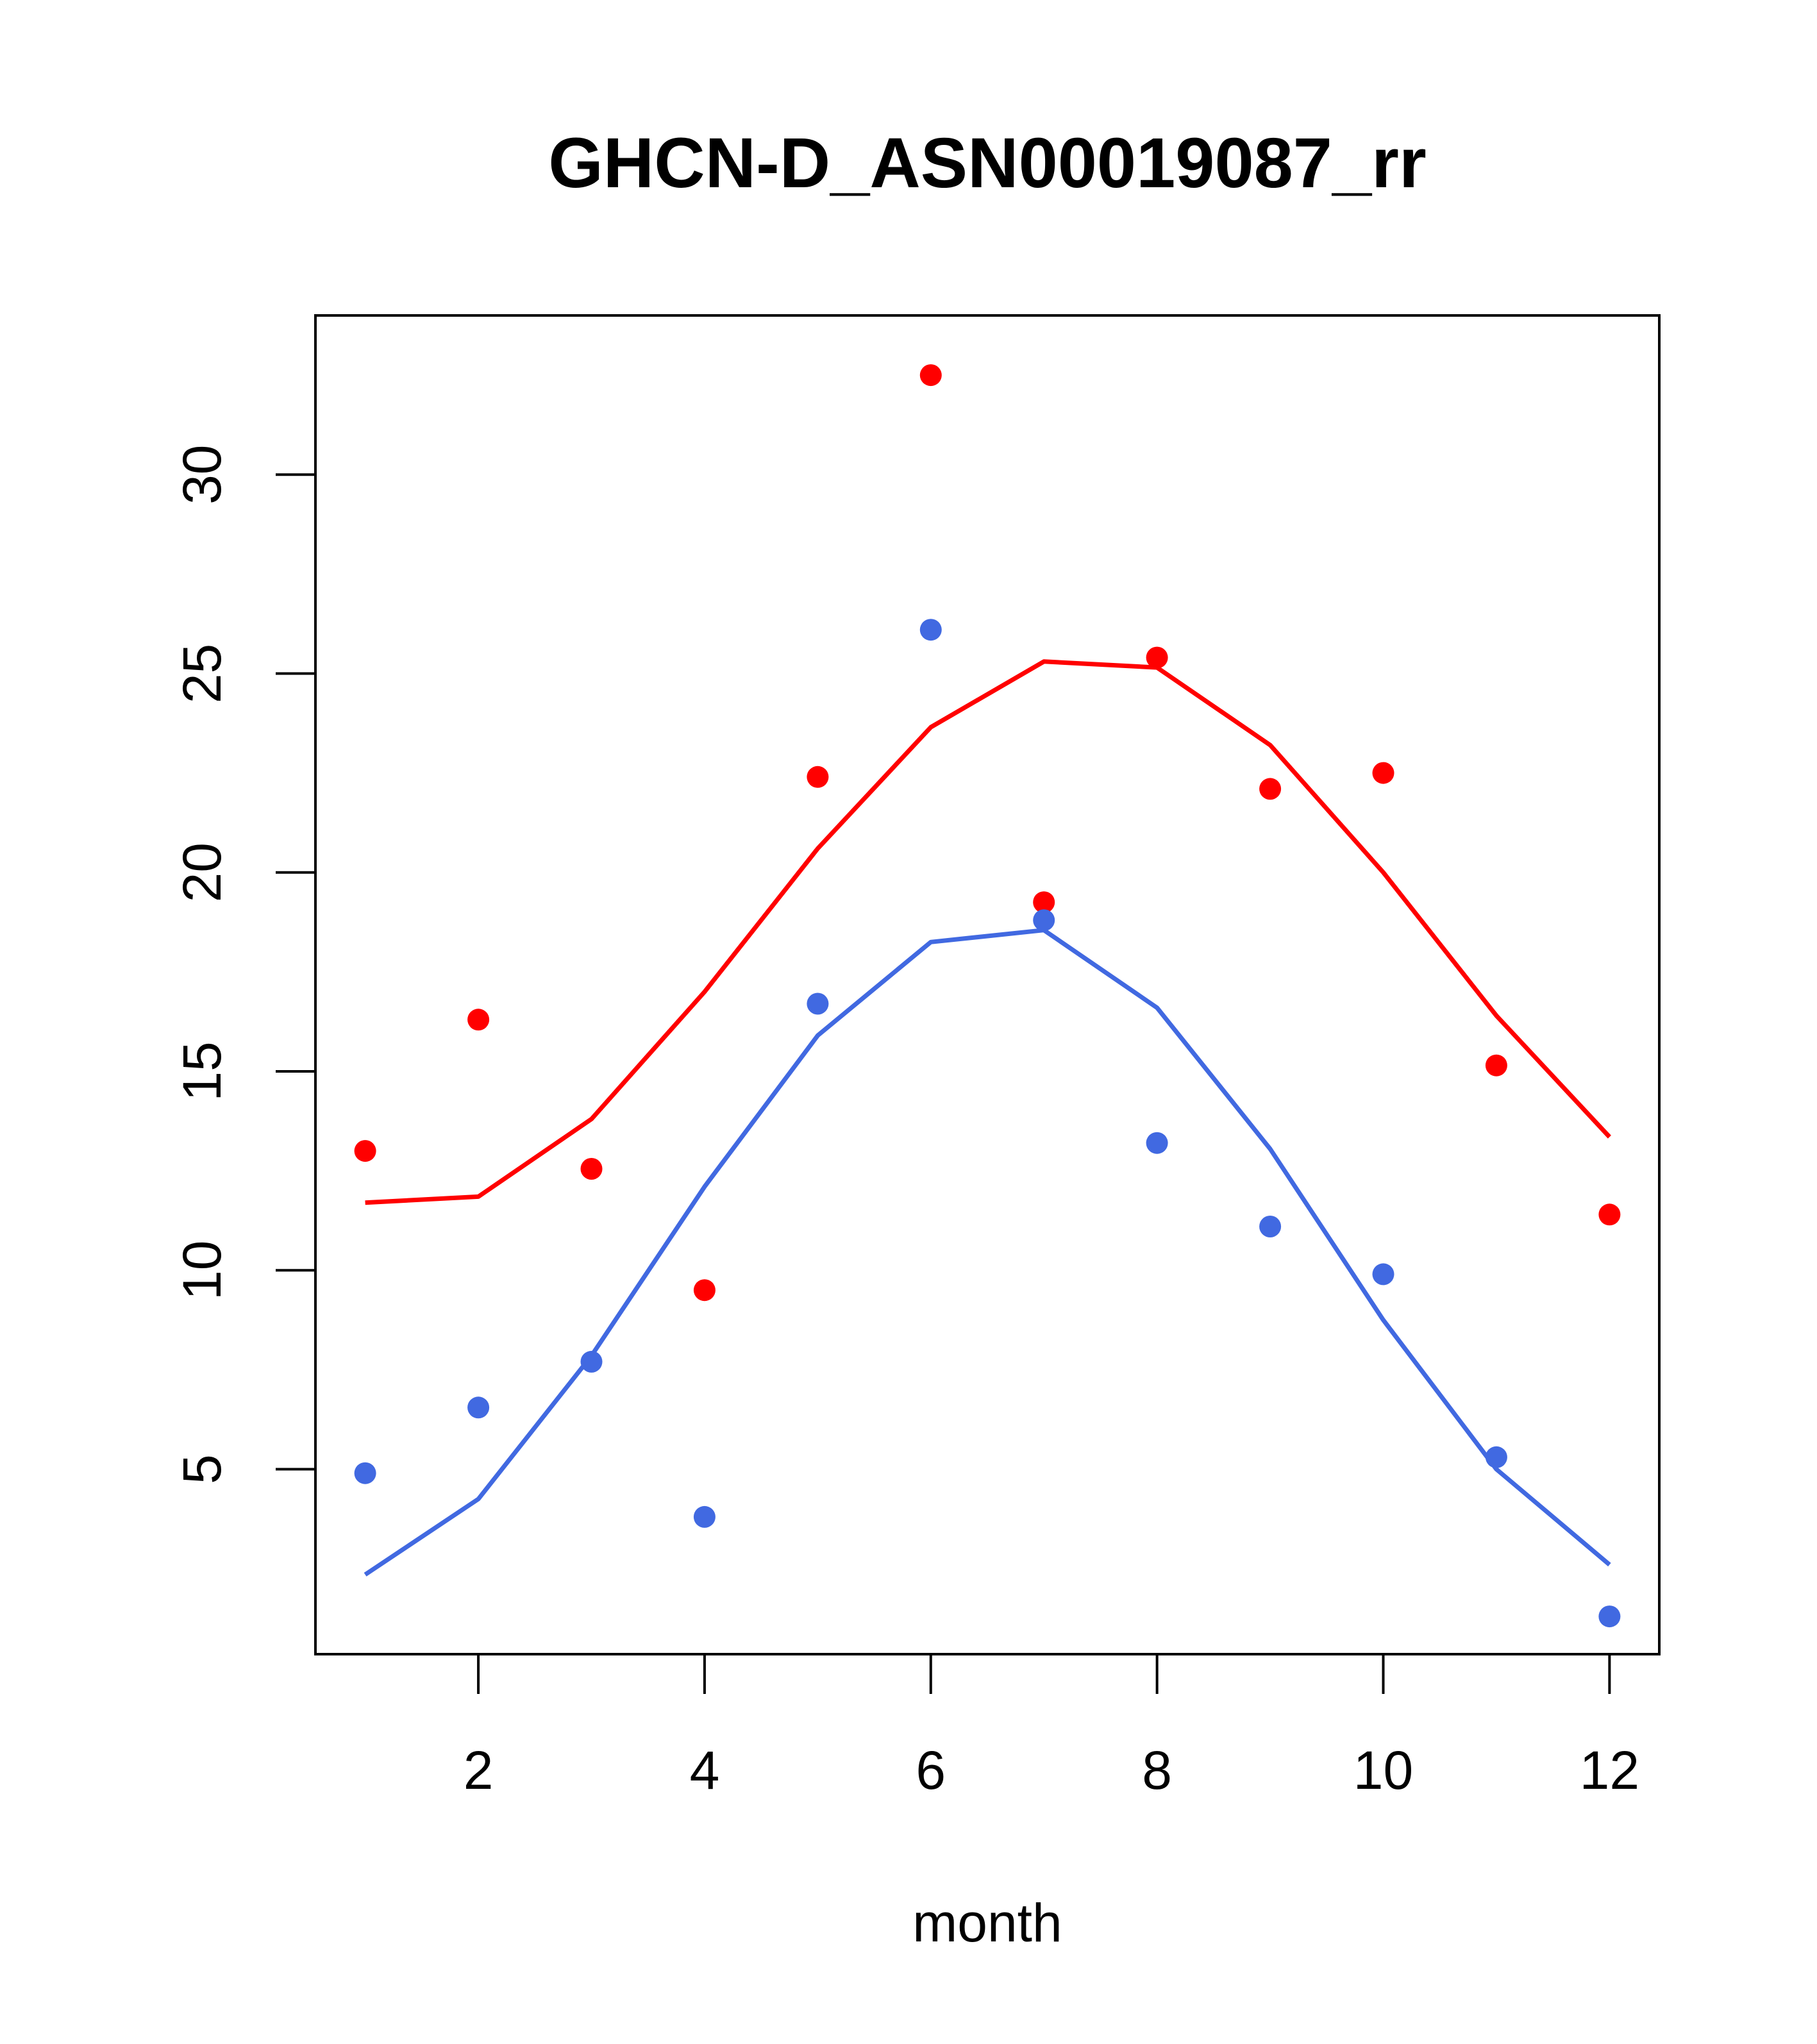  I want to click on x-tick-label: 4, so click(705, 1770).